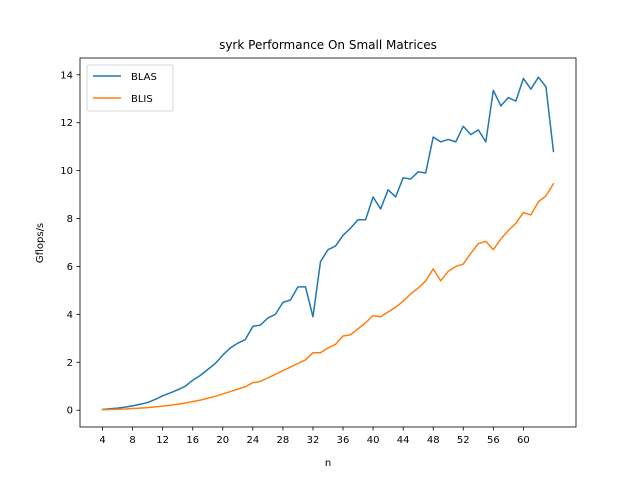 Image resolution: width=640 pixels, height=480 pixels. What do you see at coordinates (463, 440) in the screenshot?
I see `x-tick-label: 52` at bounding box center [463, 440].